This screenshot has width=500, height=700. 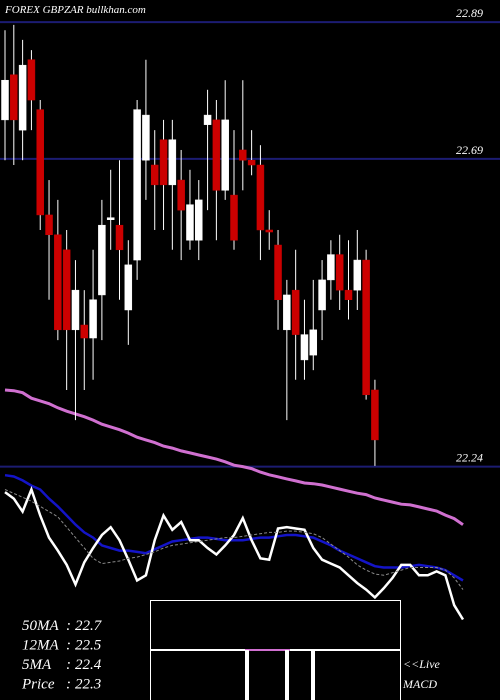 What do you see at coordinates (469, 150) in the screenshot?
I see `y-tick-label: 22.69` at bounding box center [469, 150].